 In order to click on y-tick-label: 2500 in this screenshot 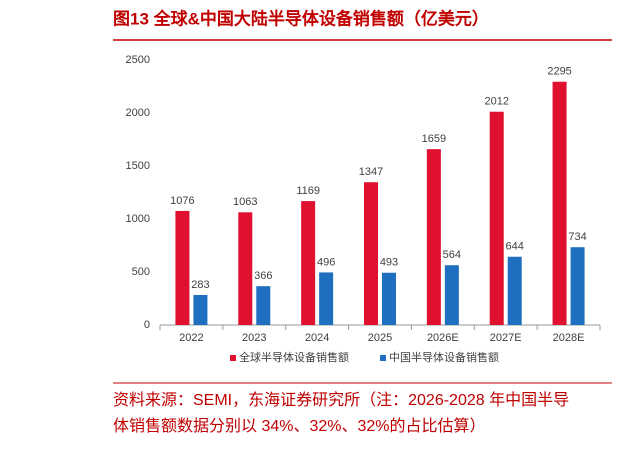, I will do `click(138, 60)`.